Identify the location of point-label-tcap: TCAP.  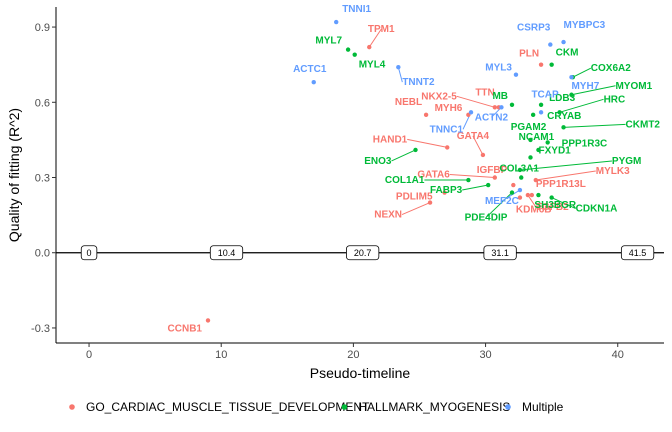
(545, 94).